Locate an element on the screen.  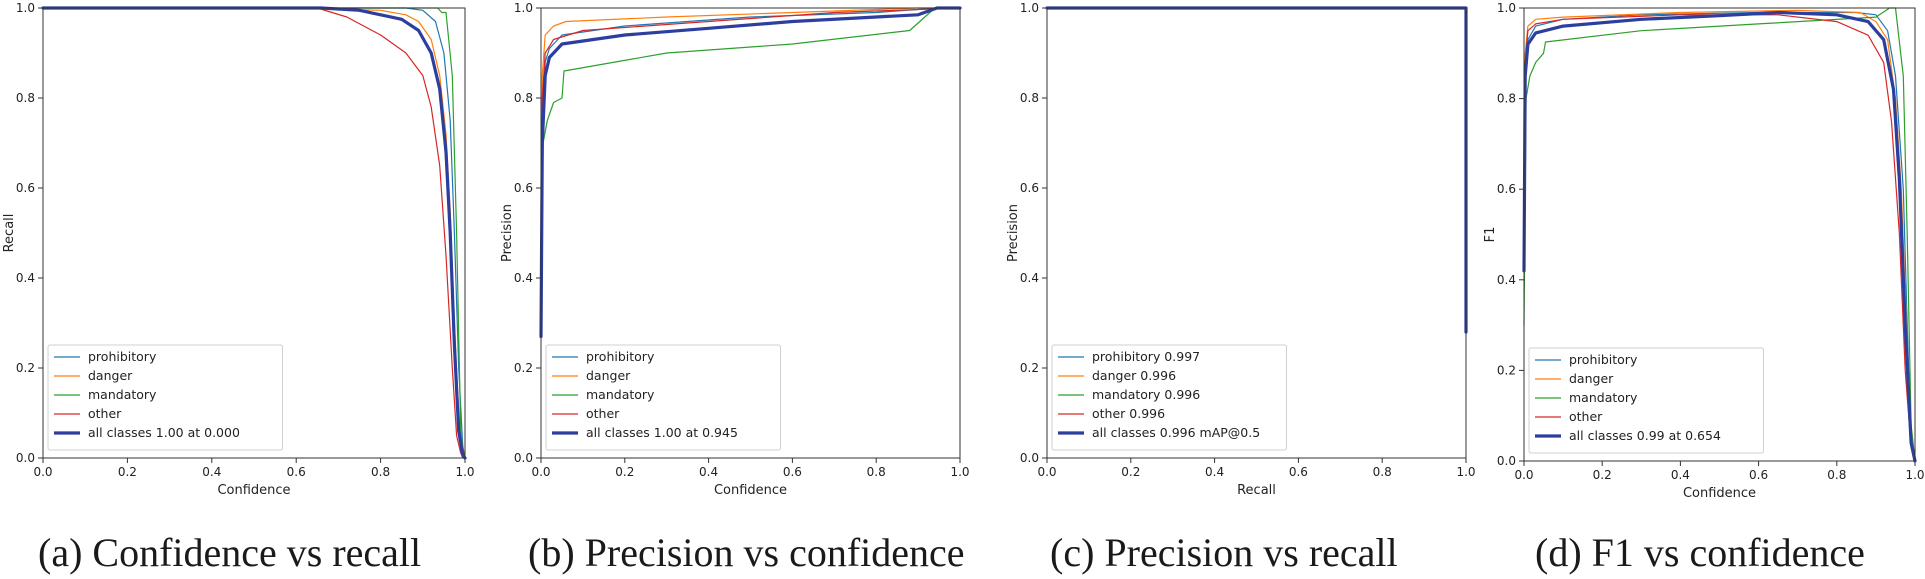
y-axis-label: F1 is located at coordinates (1490, 235).